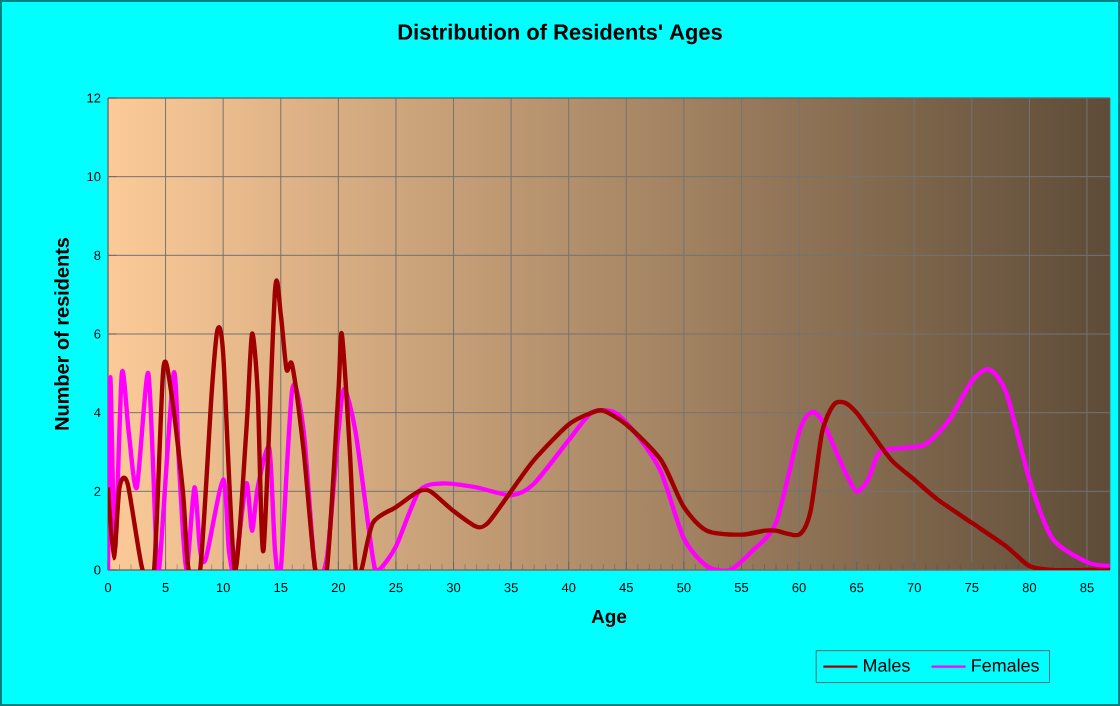  What do you see at coordinates (61, 333) in the screenshot?
I see `y-axis-title: Number of residents` at bounding box center [61, 333].